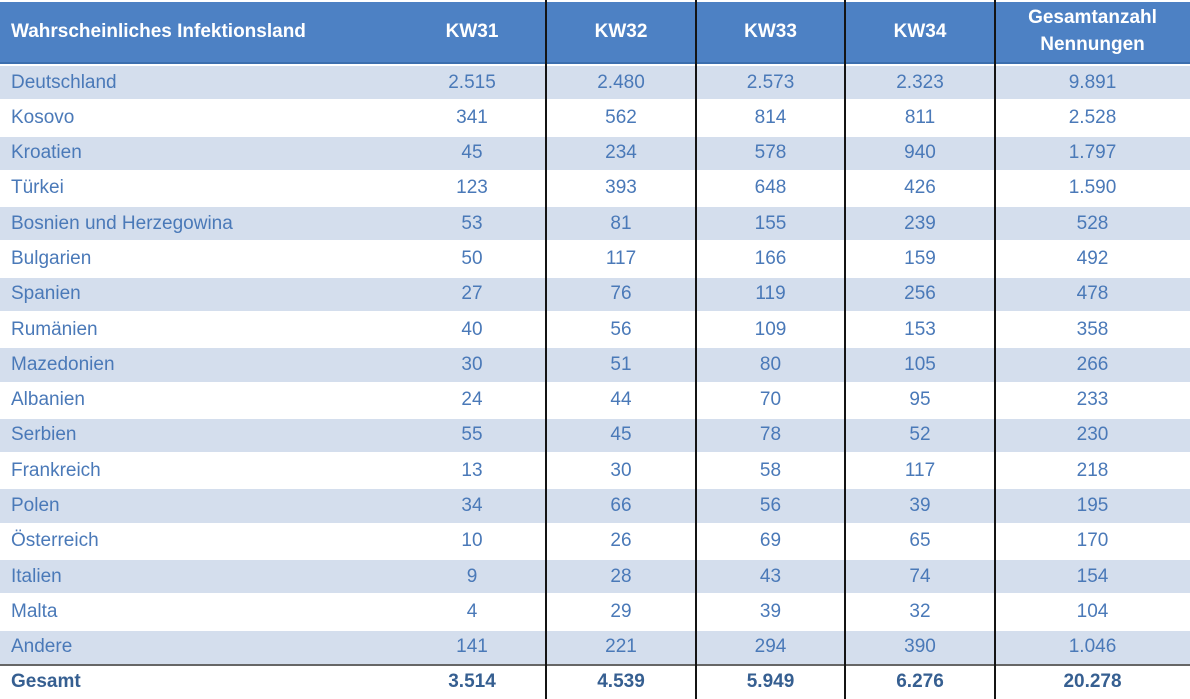  Describe the element at coordinates (920, 223) in the screenshot. I see `kw-value-cell: 239` at that location.